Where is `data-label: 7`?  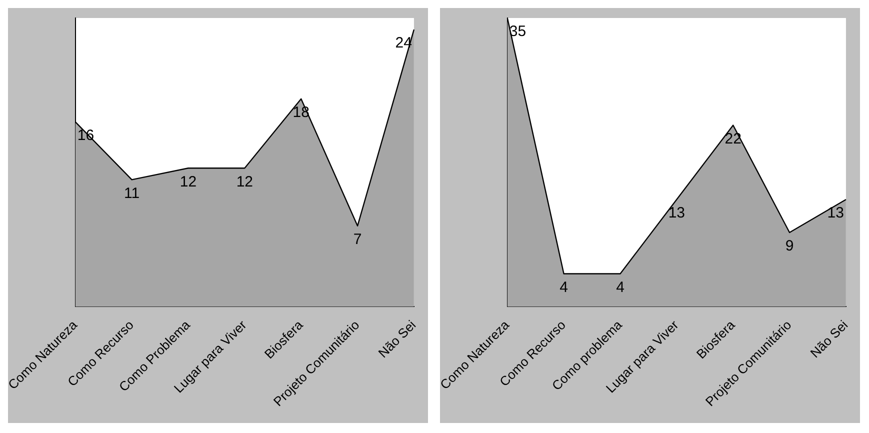 data-label: 7 is located at coordinates (357, 239).